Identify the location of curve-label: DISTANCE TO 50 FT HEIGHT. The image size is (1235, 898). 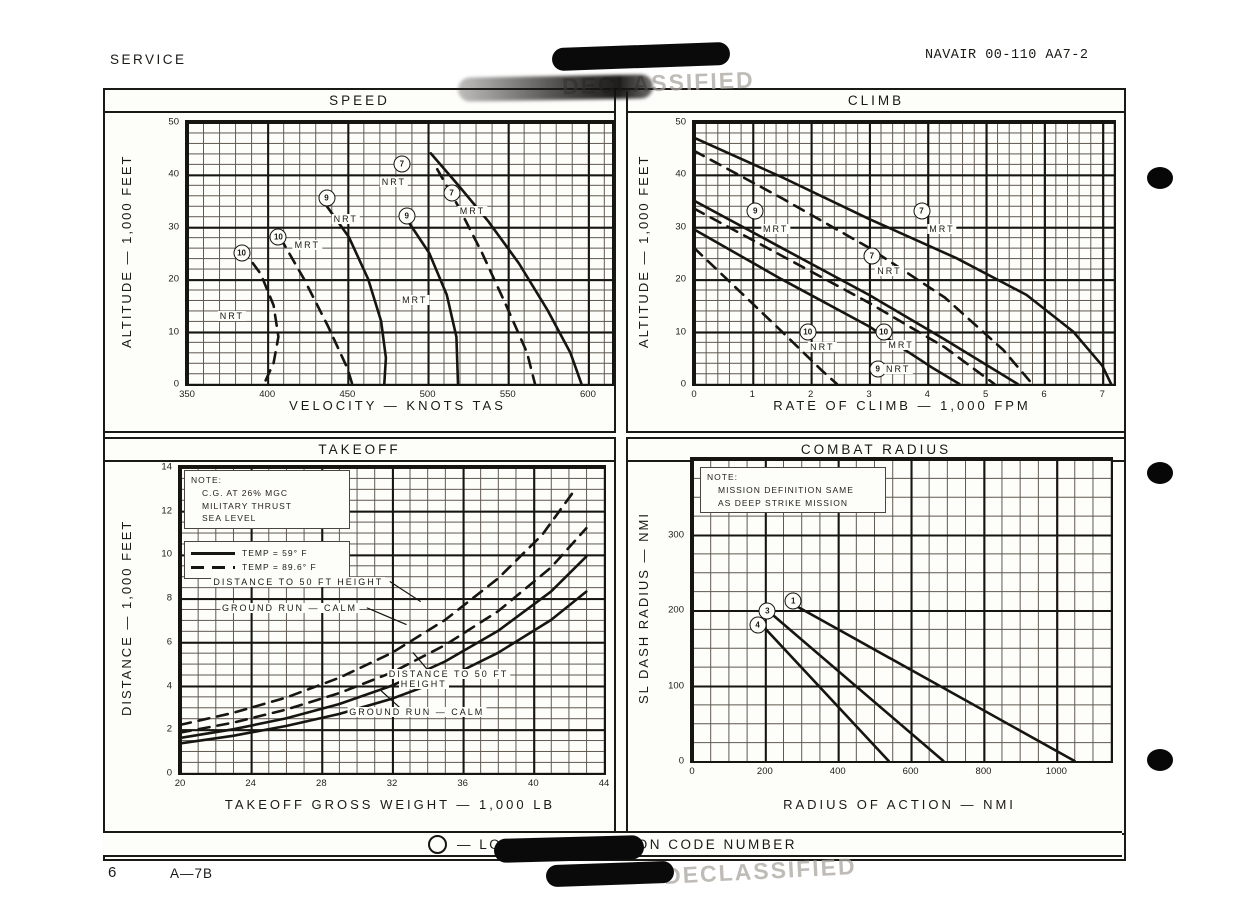
(298, 581).